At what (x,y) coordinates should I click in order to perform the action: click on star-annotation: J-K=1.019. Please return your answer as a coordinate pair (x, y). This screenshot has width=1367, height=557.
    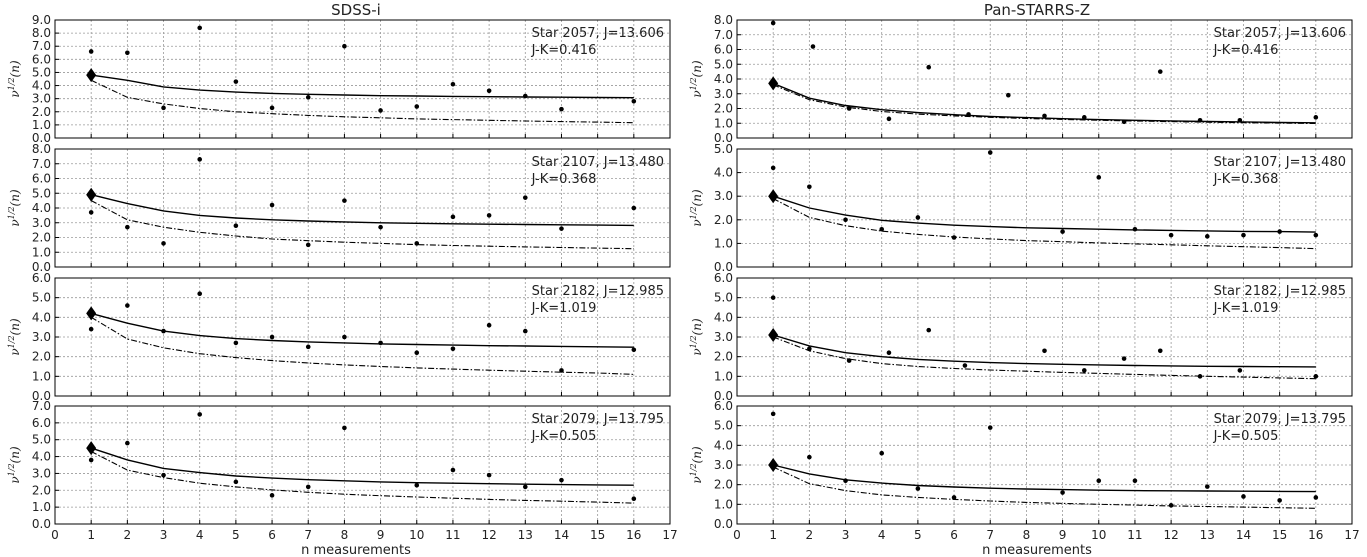
    Looking at the image, I should click on (564, 308).